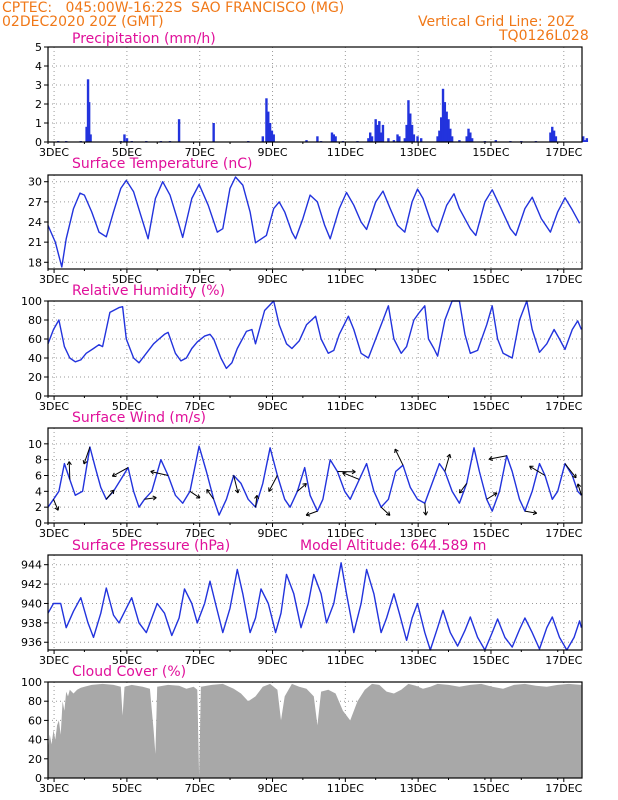 This screenshot has height=800, width=618. I want to click on panel-title: Cloud Cover (%), so click(129, 672).